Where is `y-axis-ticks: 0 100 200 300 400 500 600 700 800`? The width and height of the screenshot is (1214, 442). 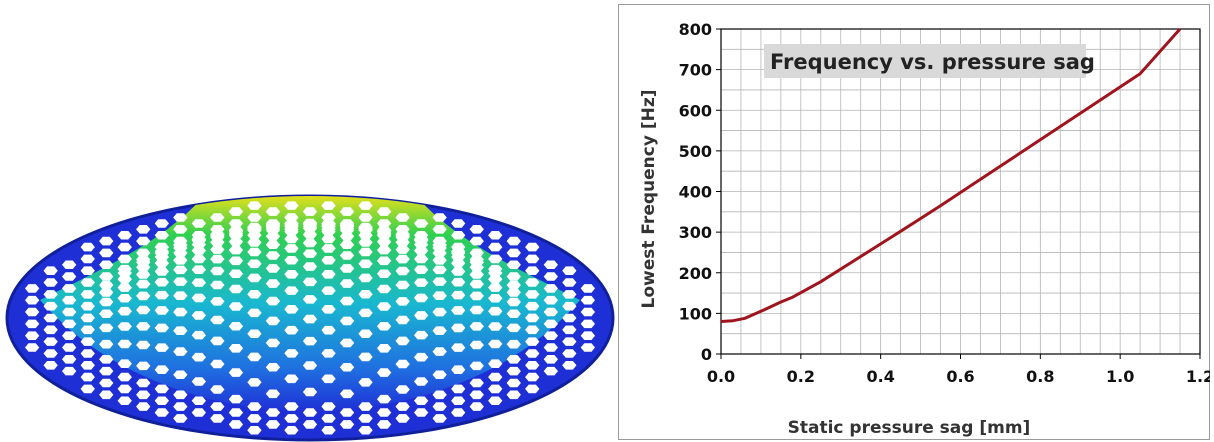 y-axis-ticks: 0 100 200 300 400 500 600 700 800 is located at coordinates (700, 192).